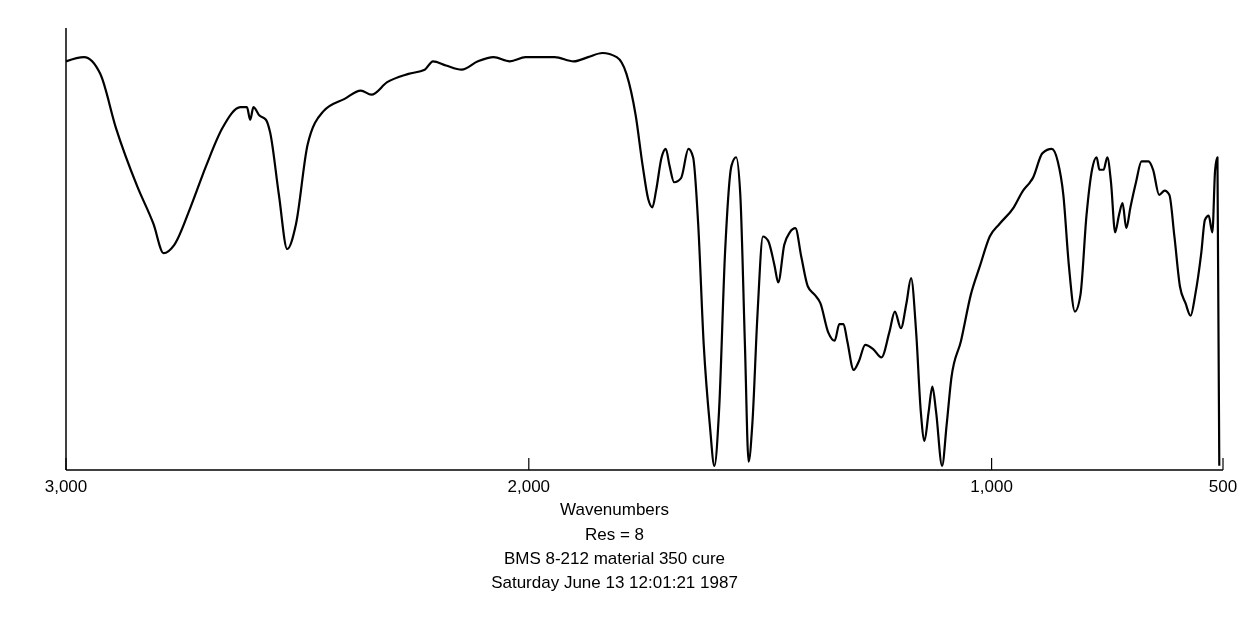 Image resolution: width=1249 pixels, height=639 pixels. I want to click on x-tick-label: 1,000, so click(991, 486).